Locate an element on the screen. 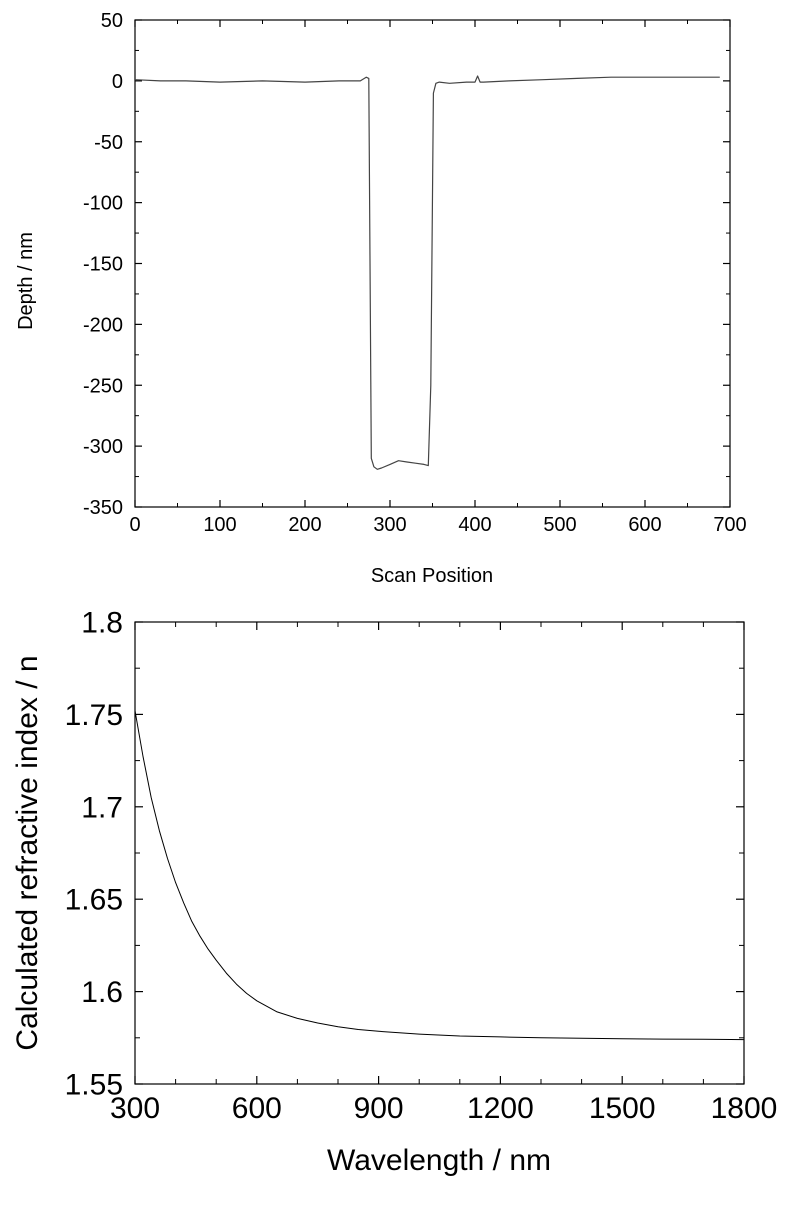 This screenshot has height=1220, width=786. x-tick-label: 0 is located at coordinates (134, 525).